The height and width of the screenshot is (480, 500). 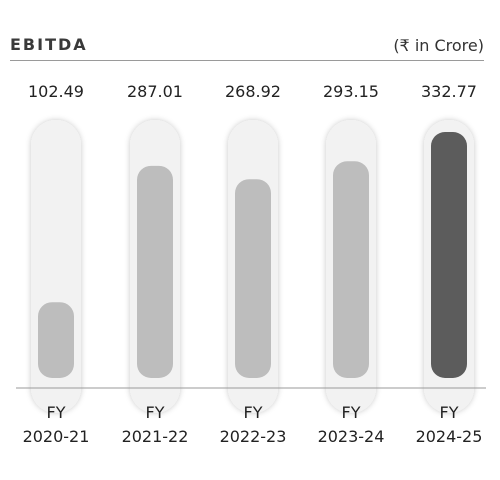 What do you see at coordinates (49, 44) in the screenshot?
I see `chart-title: EBITDA` at bounding box center [49, 44].